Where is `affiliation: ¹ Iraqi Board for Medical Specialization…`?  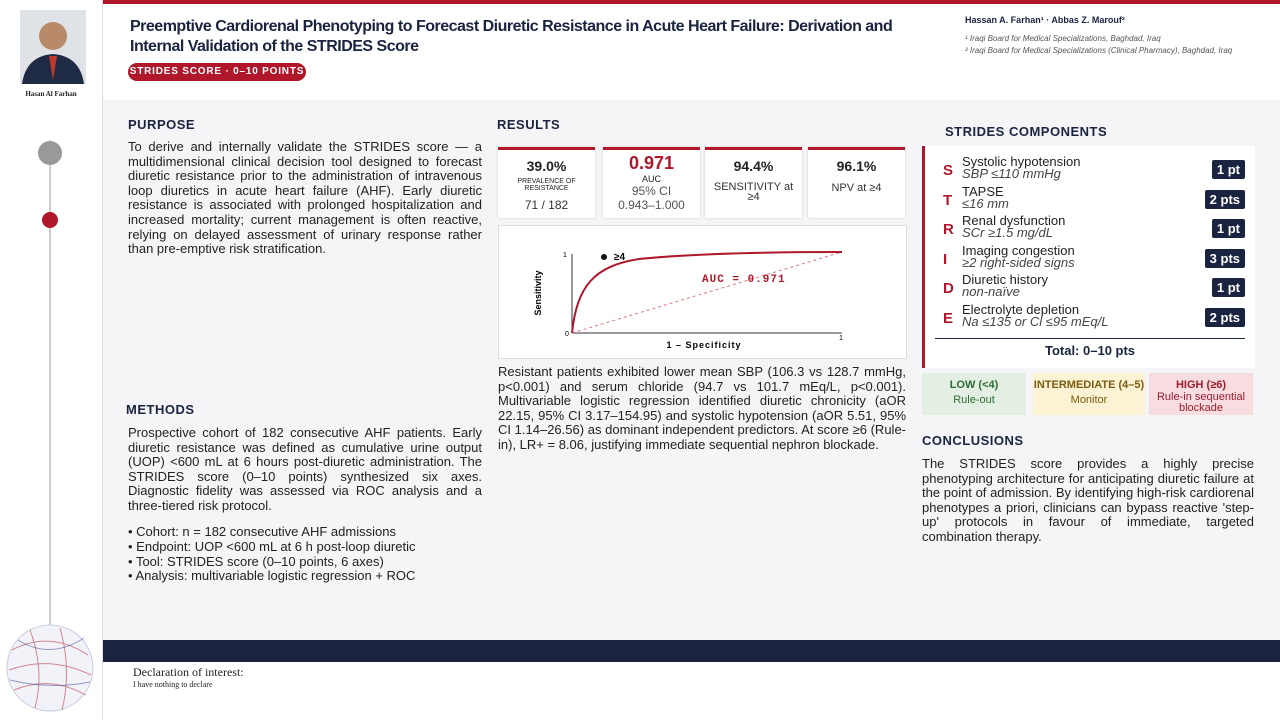 affiliation: ¹ Iraqi Board for Medical Specialization… is located at coordinates (1063, 38).